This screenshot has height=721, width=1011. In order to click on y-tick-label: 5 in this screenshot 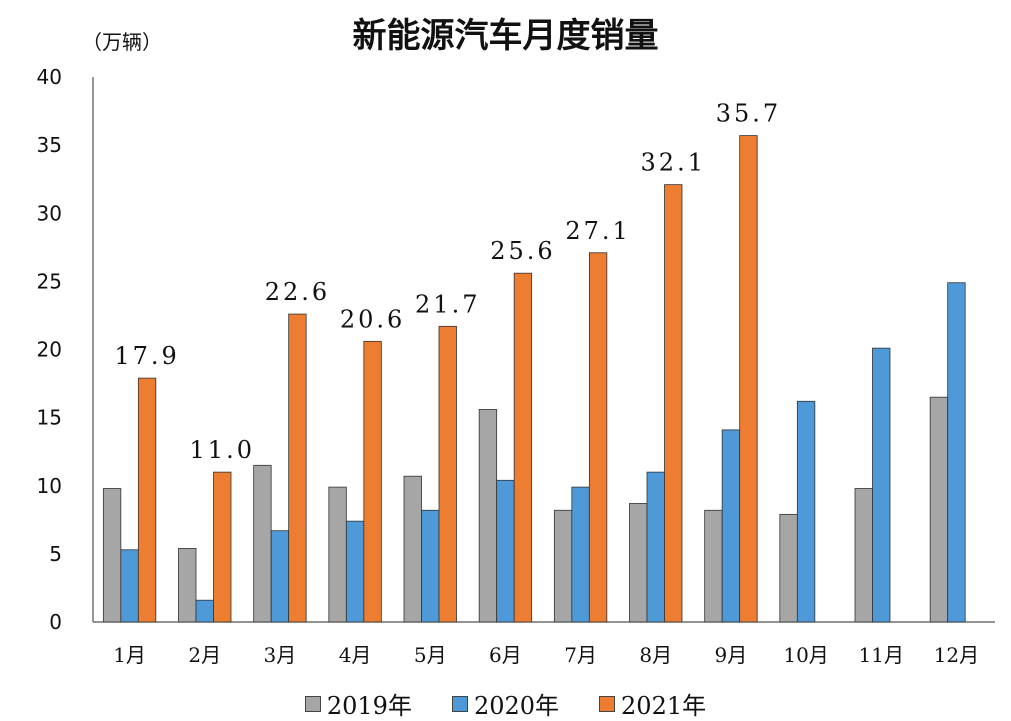, I will do `click(55, 554)`.